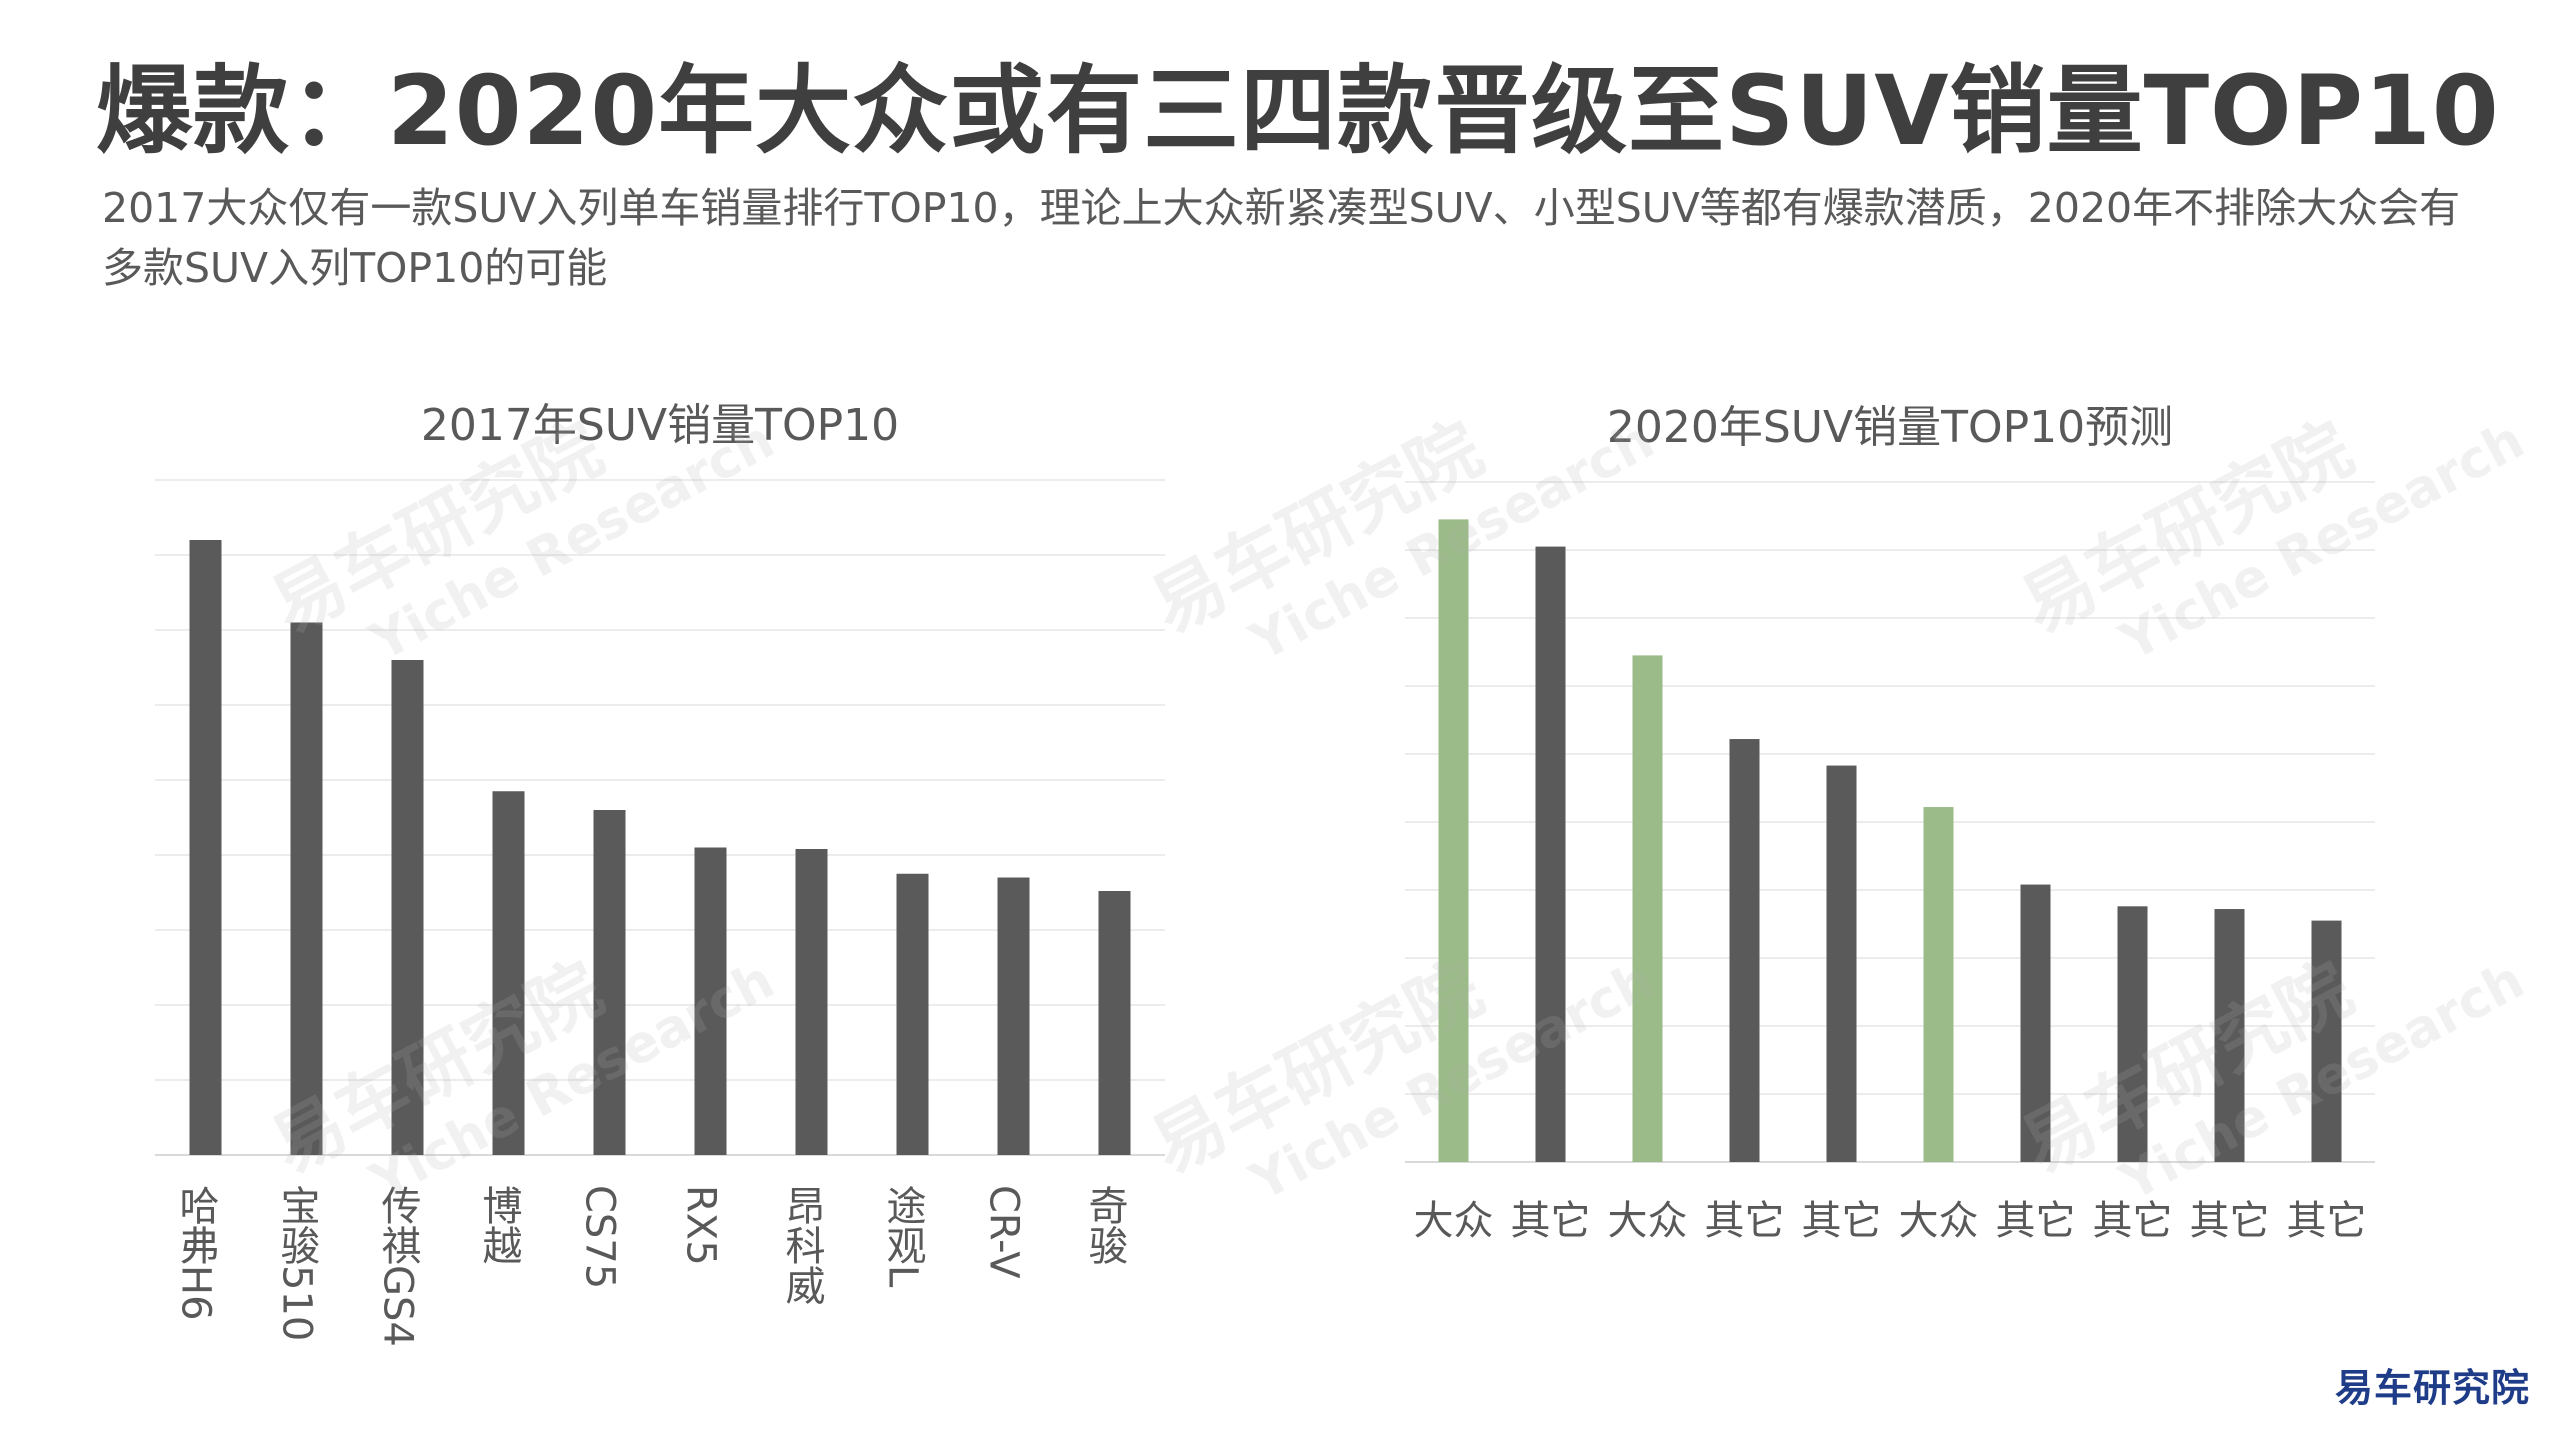  Describe the element at coordinates (1890, 427) in the screenshot. I see `chart-title: 2020年SUV销量TOP10预测` at that location.